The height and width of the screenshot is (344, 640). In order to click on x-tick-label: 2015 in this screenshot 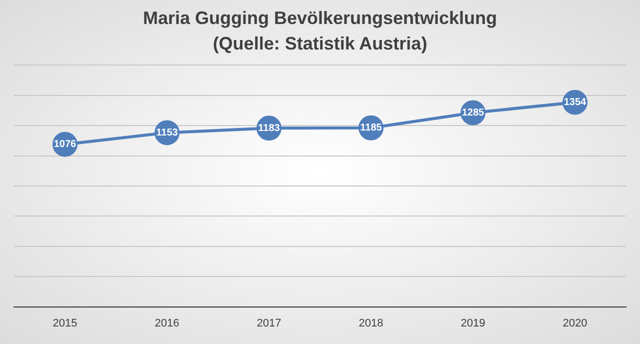, I will do `click(65, 323)`.